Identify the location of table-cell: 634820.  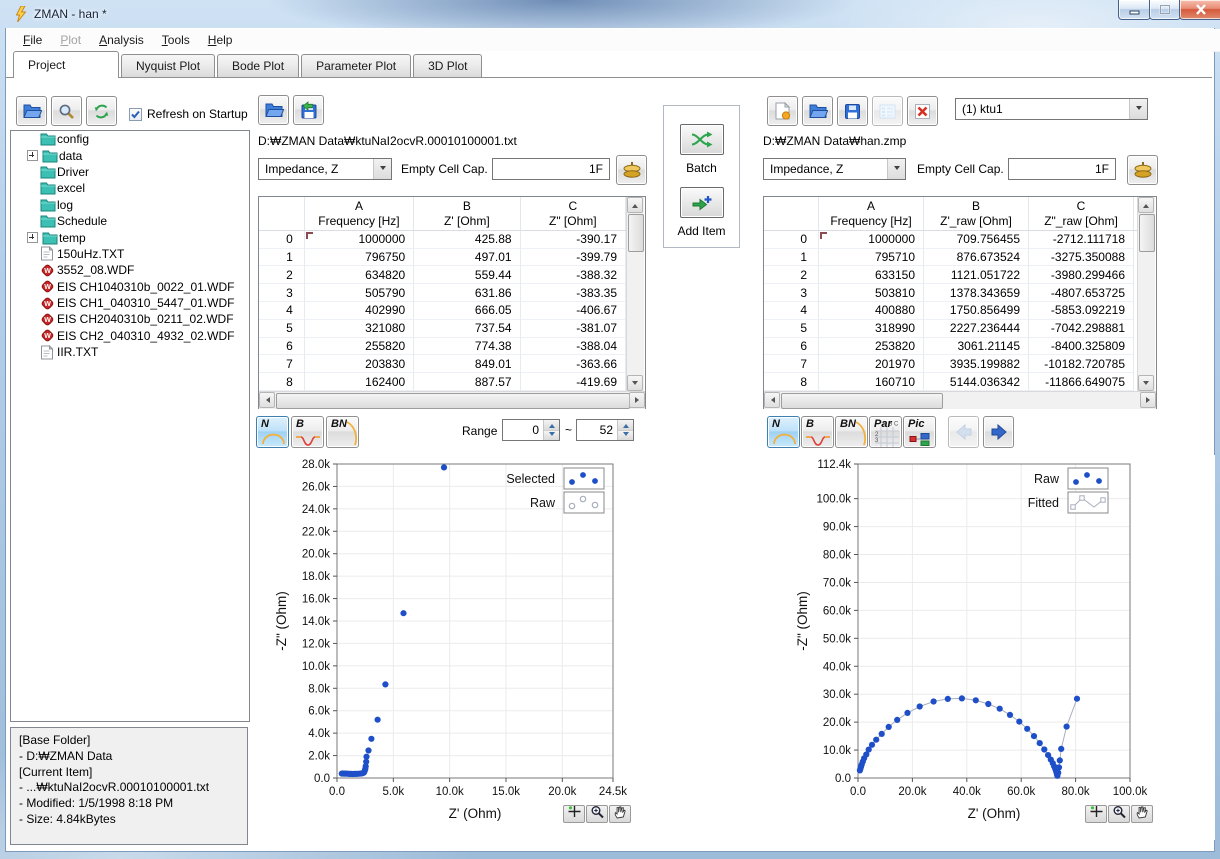
(359, 275).